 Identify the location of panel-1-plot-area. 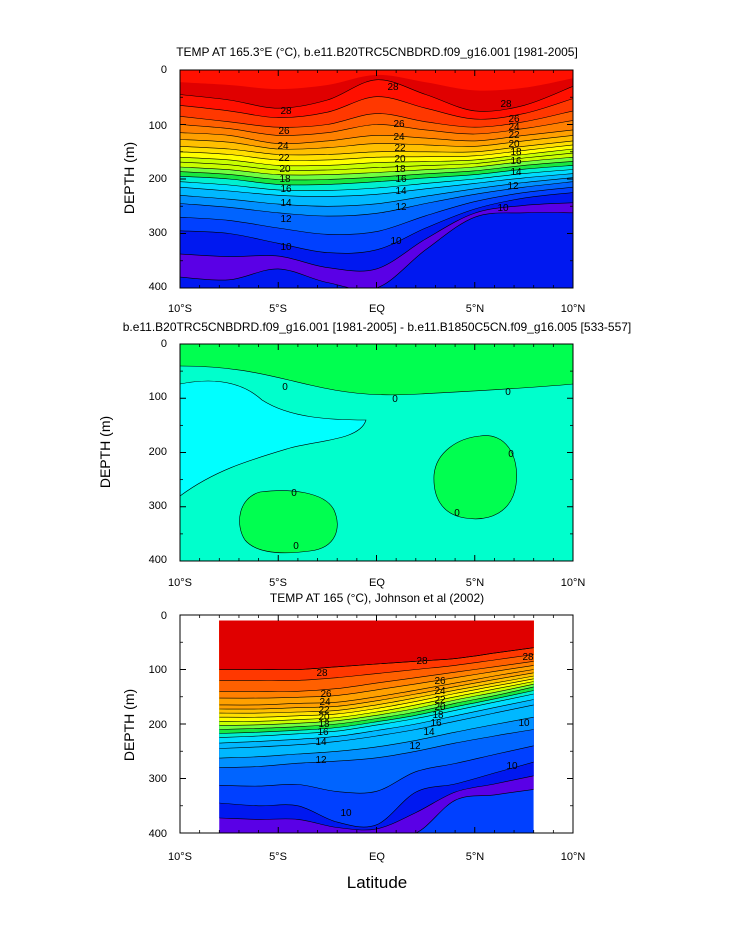
(376, 179).